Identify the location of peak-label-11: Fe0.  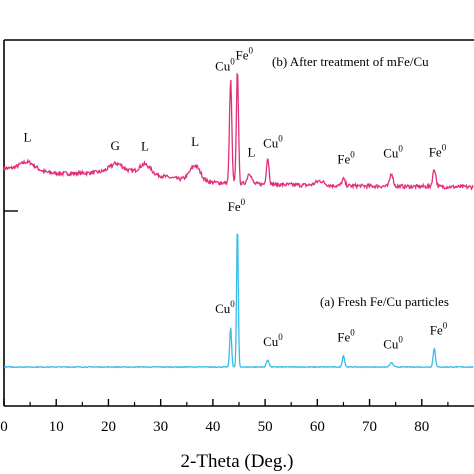
(237, 205).